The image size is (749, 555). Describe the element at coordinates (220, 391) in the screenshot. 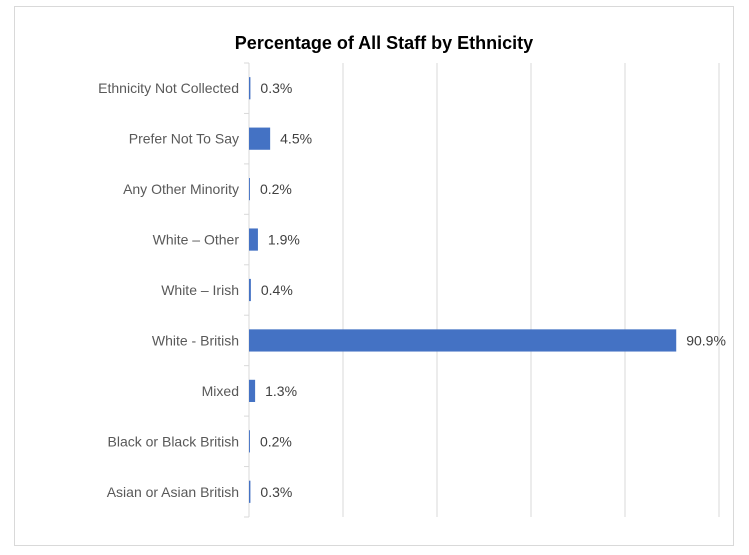

I see `category-label: Mixed` at that location.